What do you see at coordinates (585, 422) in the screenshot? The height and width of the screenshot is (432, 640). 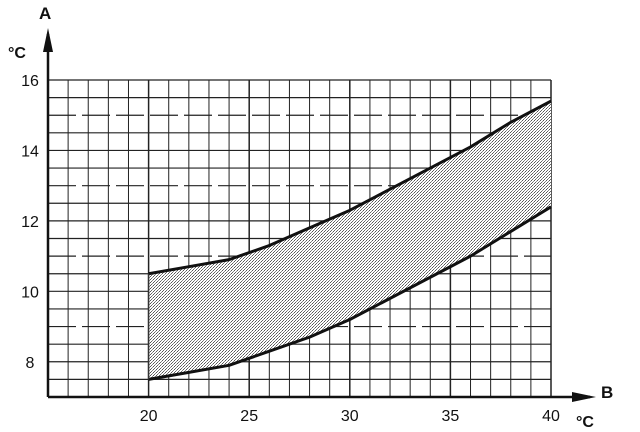 I see `x-axis-unit: °C` at bounding box center [585, 422].